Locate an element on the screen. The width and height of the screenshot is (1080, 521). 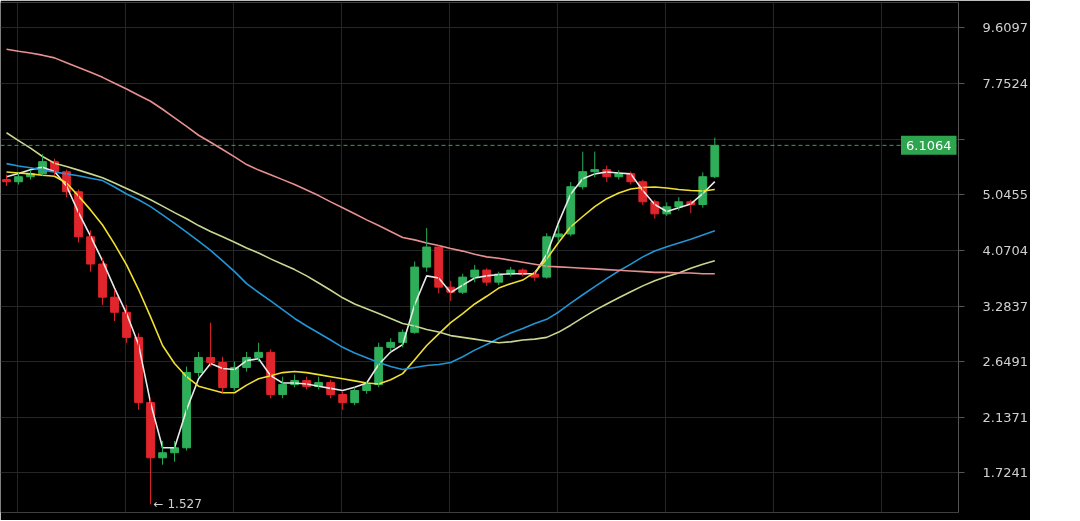
annotation: ← 1.527 is located at coordinates (177, 504).